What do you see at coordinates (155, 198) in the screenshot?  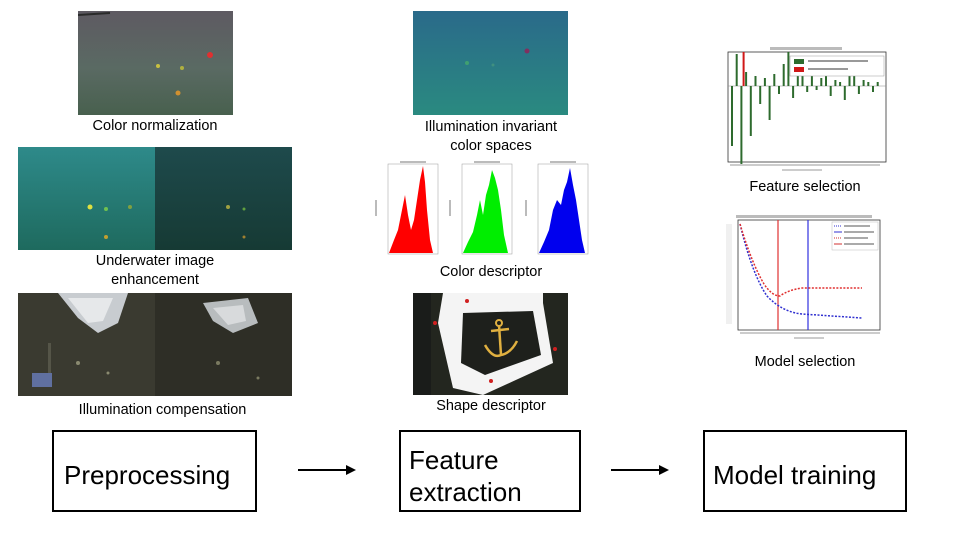 I see `underwater-enhancement-image` at bounding box center [155, 198].